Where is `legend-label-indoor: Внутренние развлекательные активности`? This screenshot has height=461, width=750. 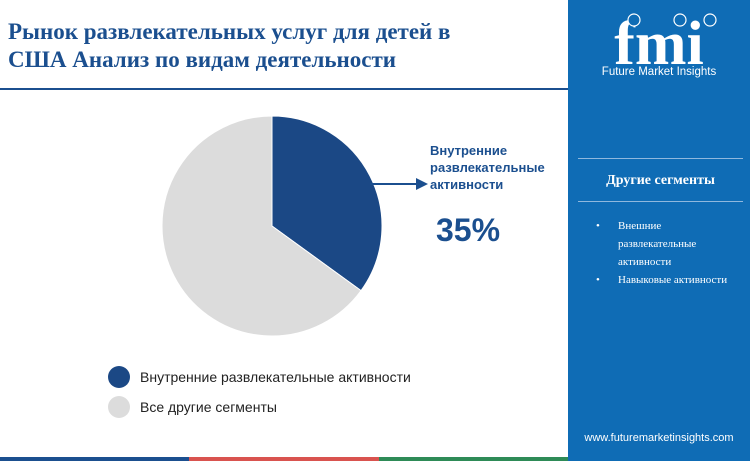 legend-label-indoor: Внутренние развлекательные активности is located at coordinates (275, 377).